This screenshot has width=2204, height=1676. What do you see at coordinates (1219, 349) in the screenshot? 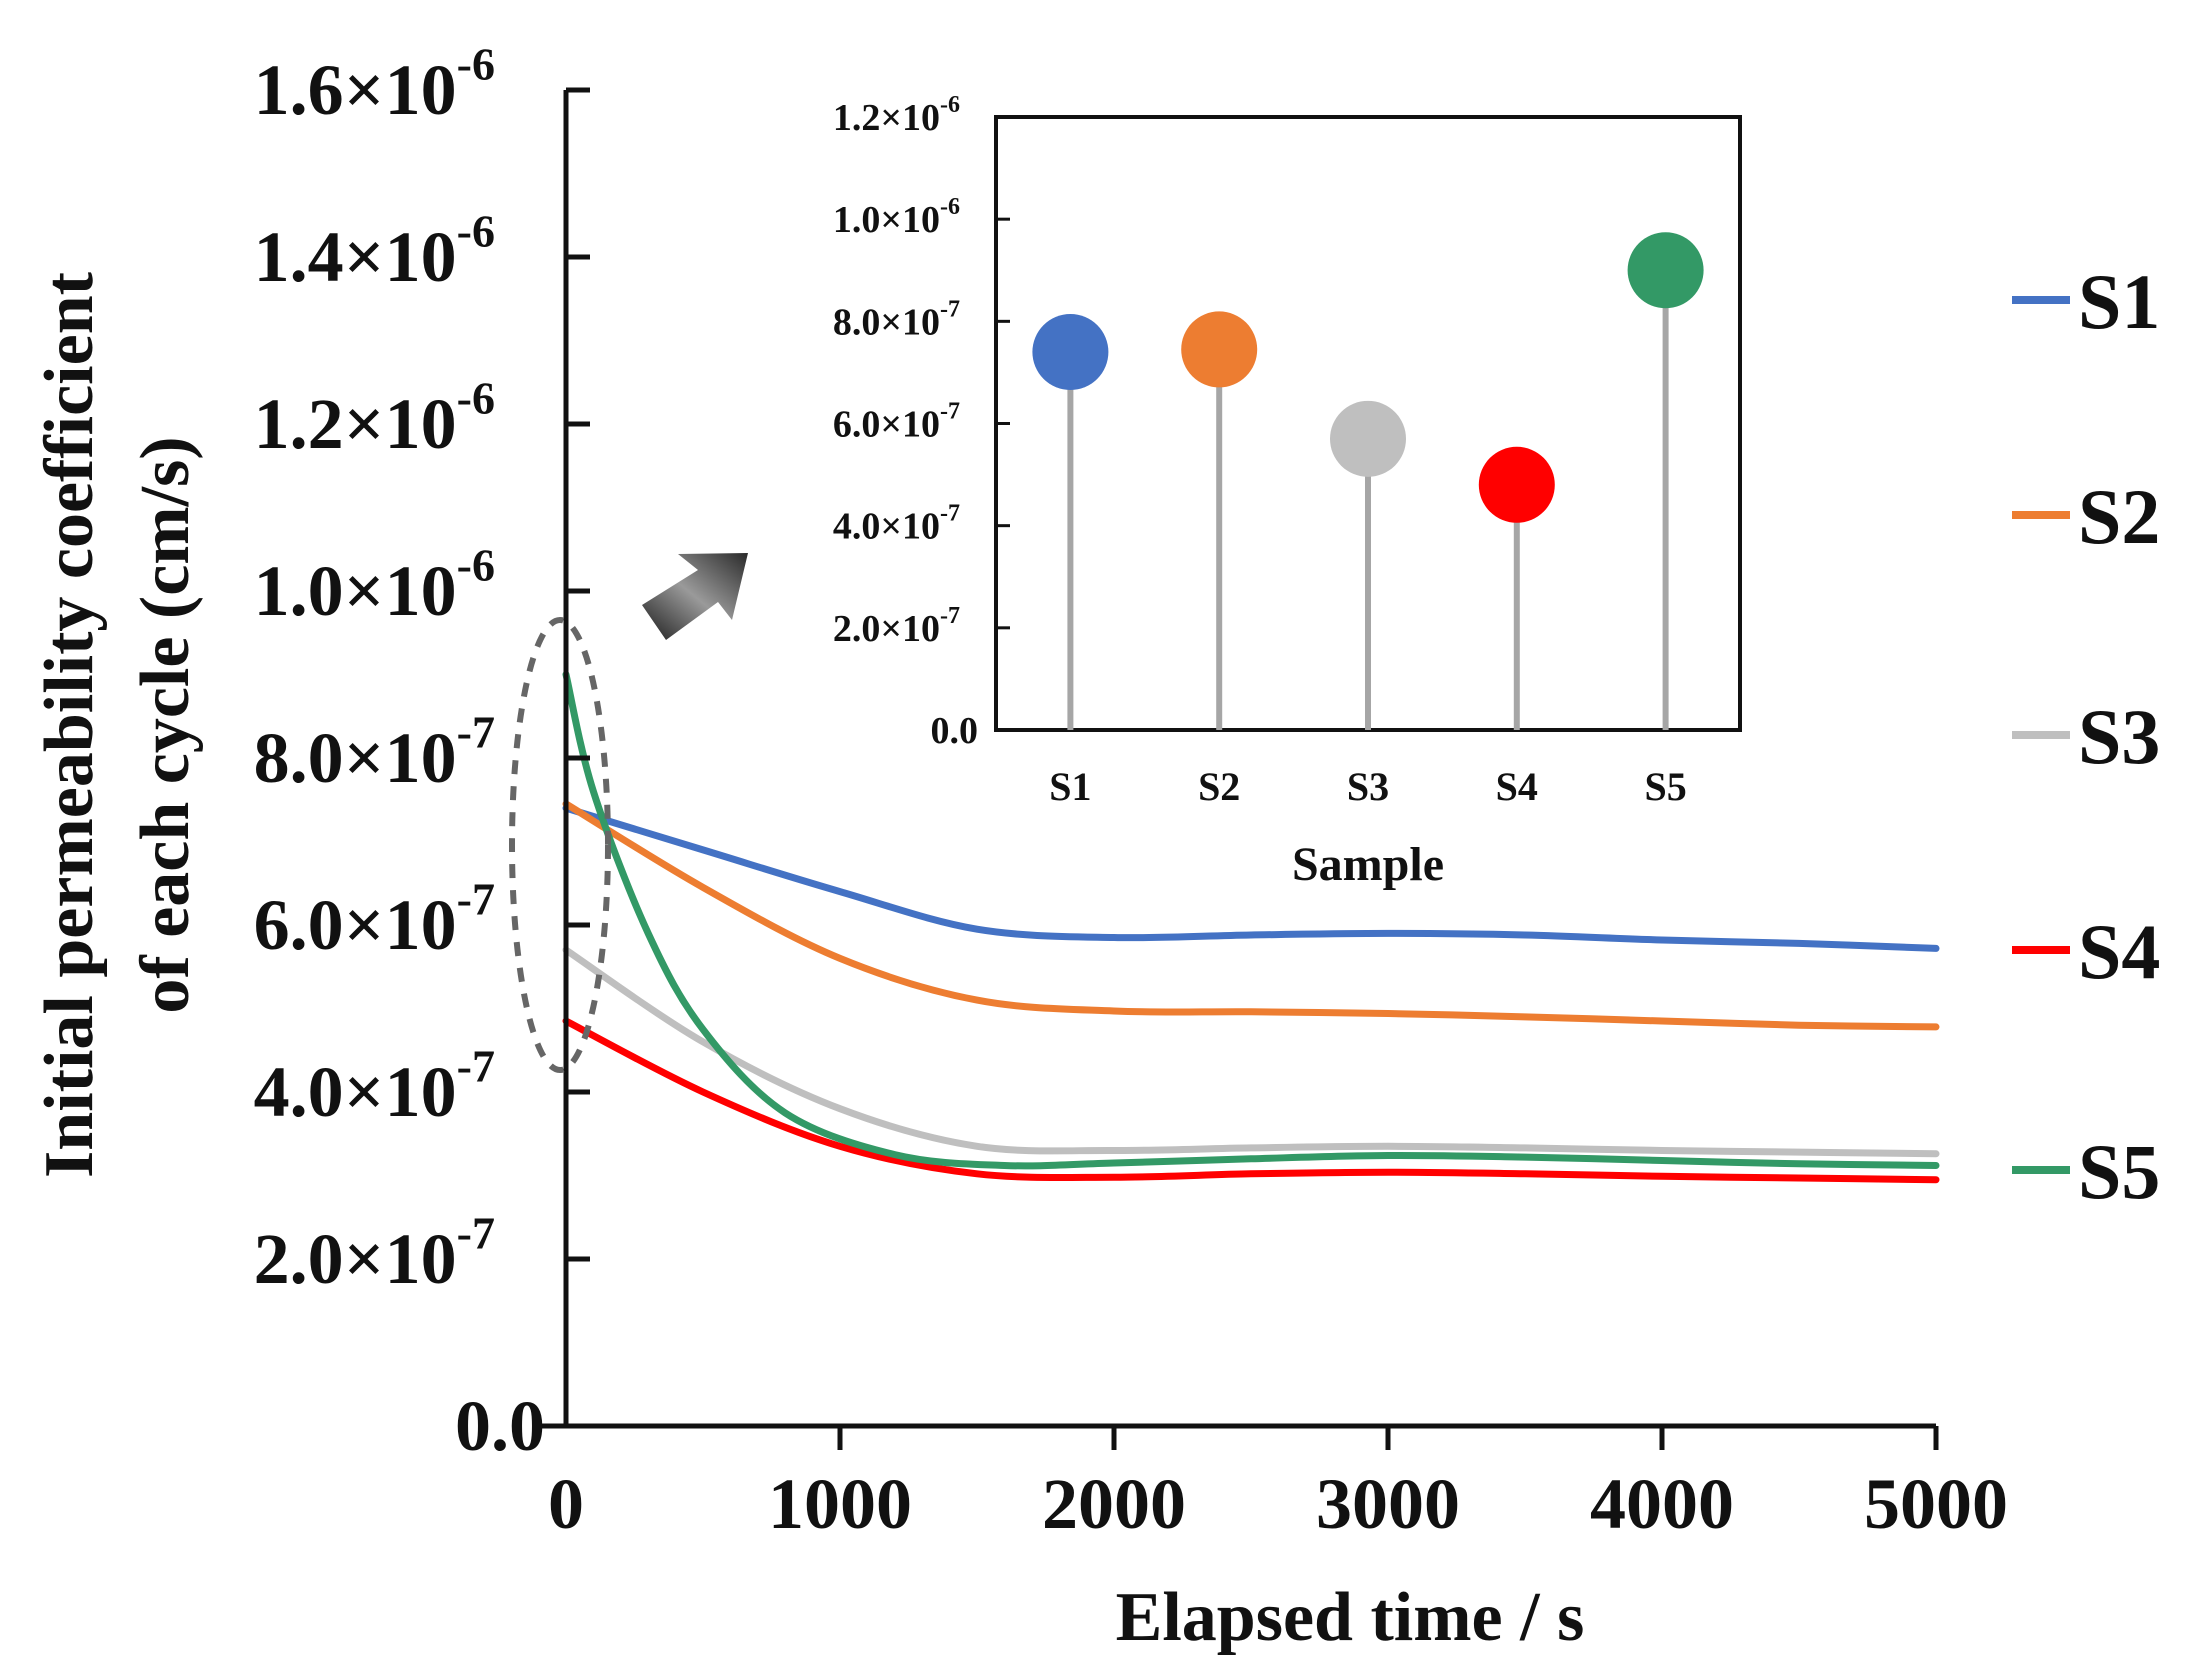
I see `inset-point-s2` at bounding box center [1219, 349].